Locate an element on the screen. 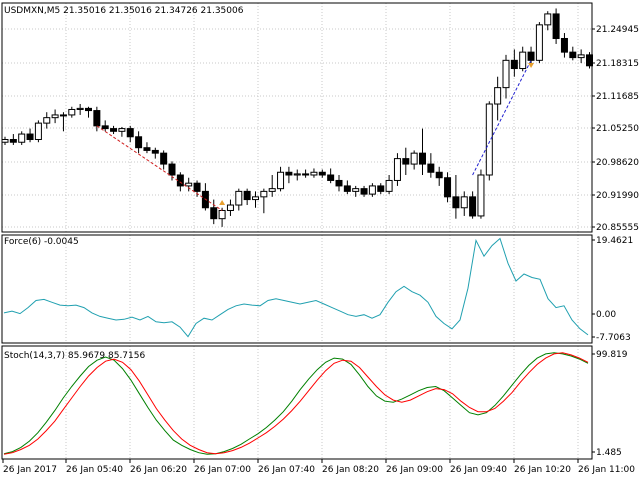 The image size is (640, 480). x-tick-label: 26 Jan 07:40 is located at coordinates (286, 470).